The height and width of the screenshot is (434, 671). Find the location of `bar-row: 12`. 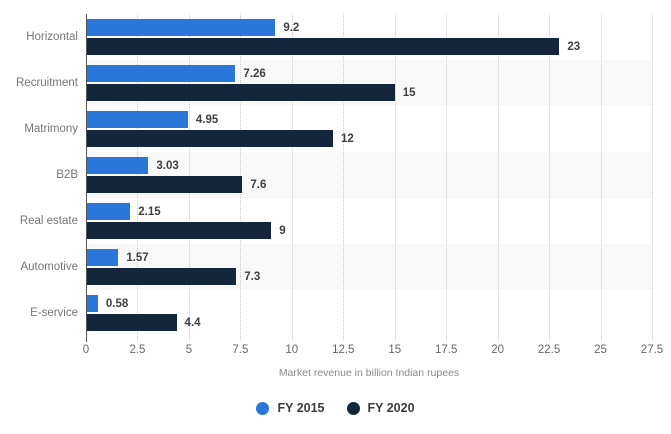

bar-row: 12 is located at coordinates (369, 138).